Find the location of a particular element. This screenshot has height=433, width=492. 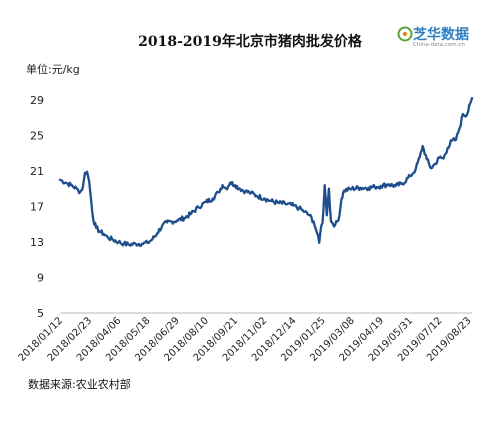

y-unit-label: 单位:元/kg is located at coordinates (53, 69).